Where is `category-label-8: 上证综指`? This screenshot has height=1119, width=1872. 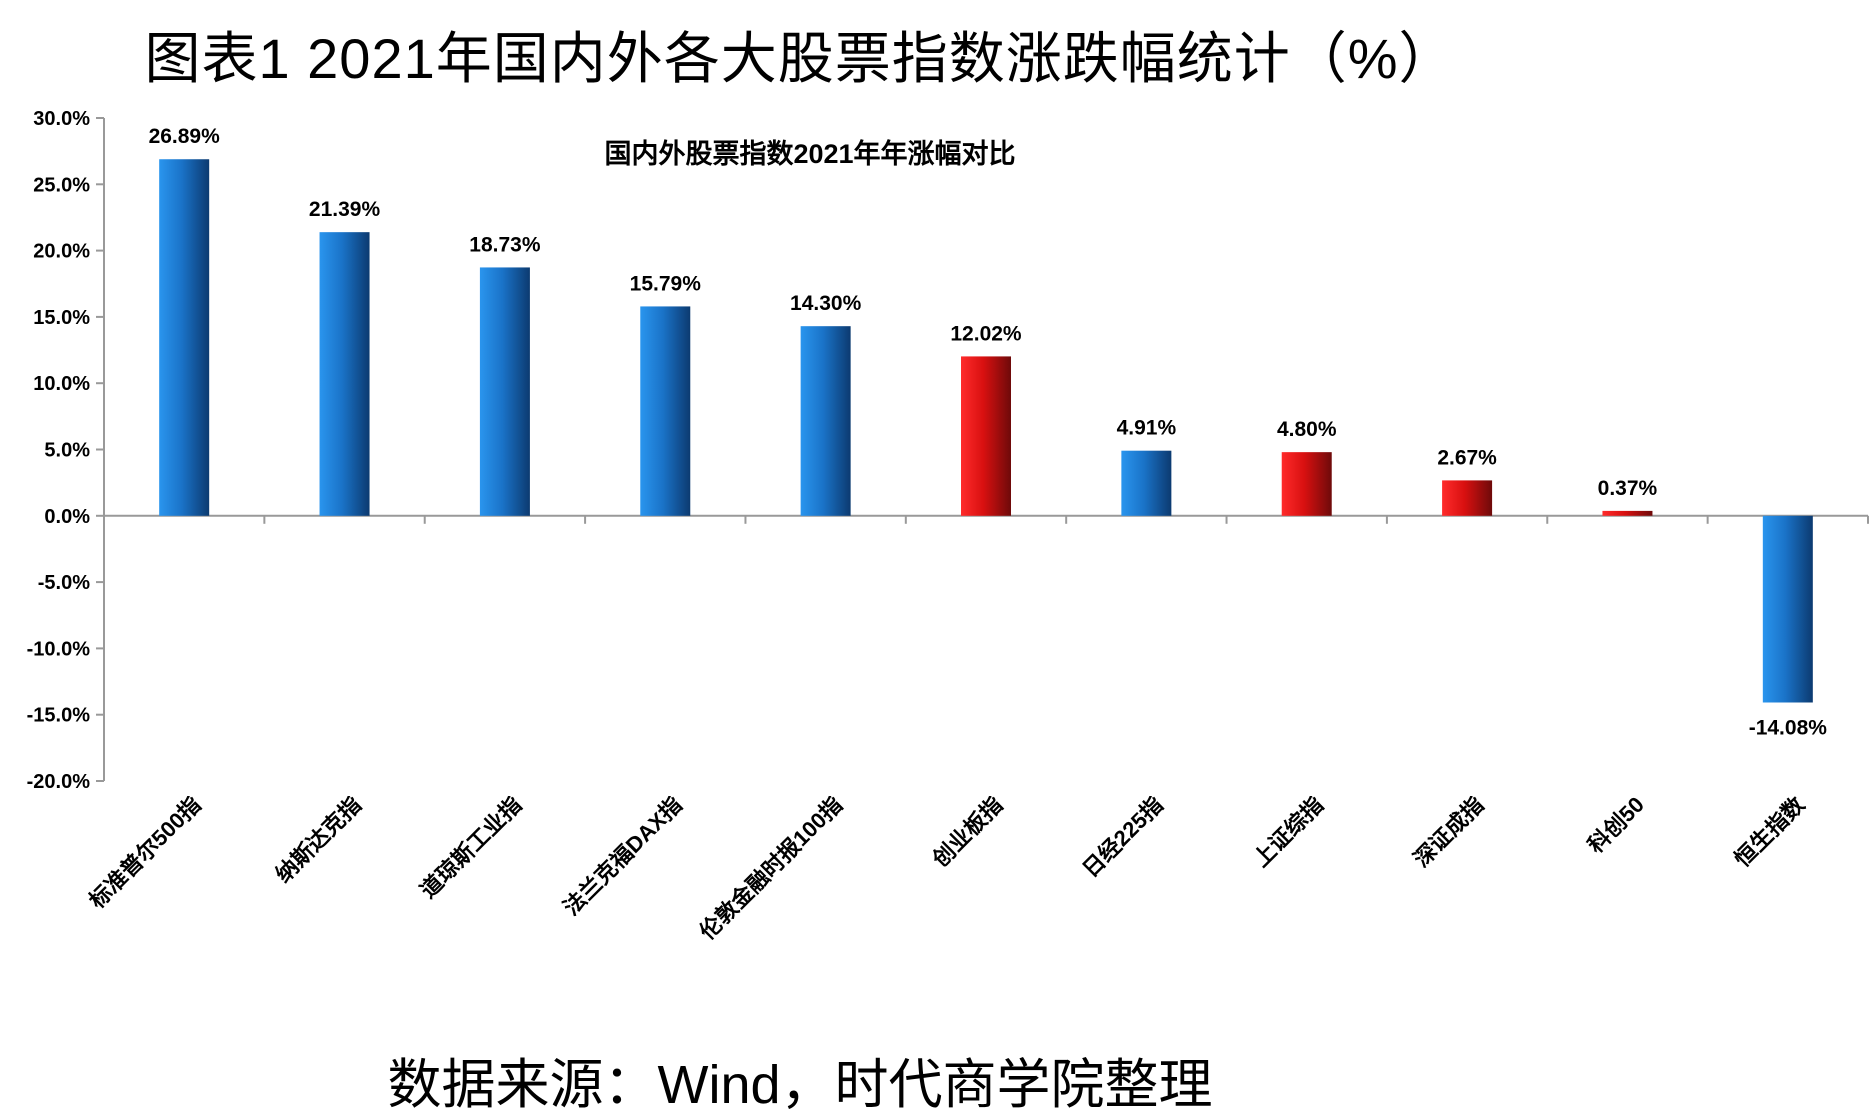
category-label-8: 上证综指 is located at coordinates (1288, 832).